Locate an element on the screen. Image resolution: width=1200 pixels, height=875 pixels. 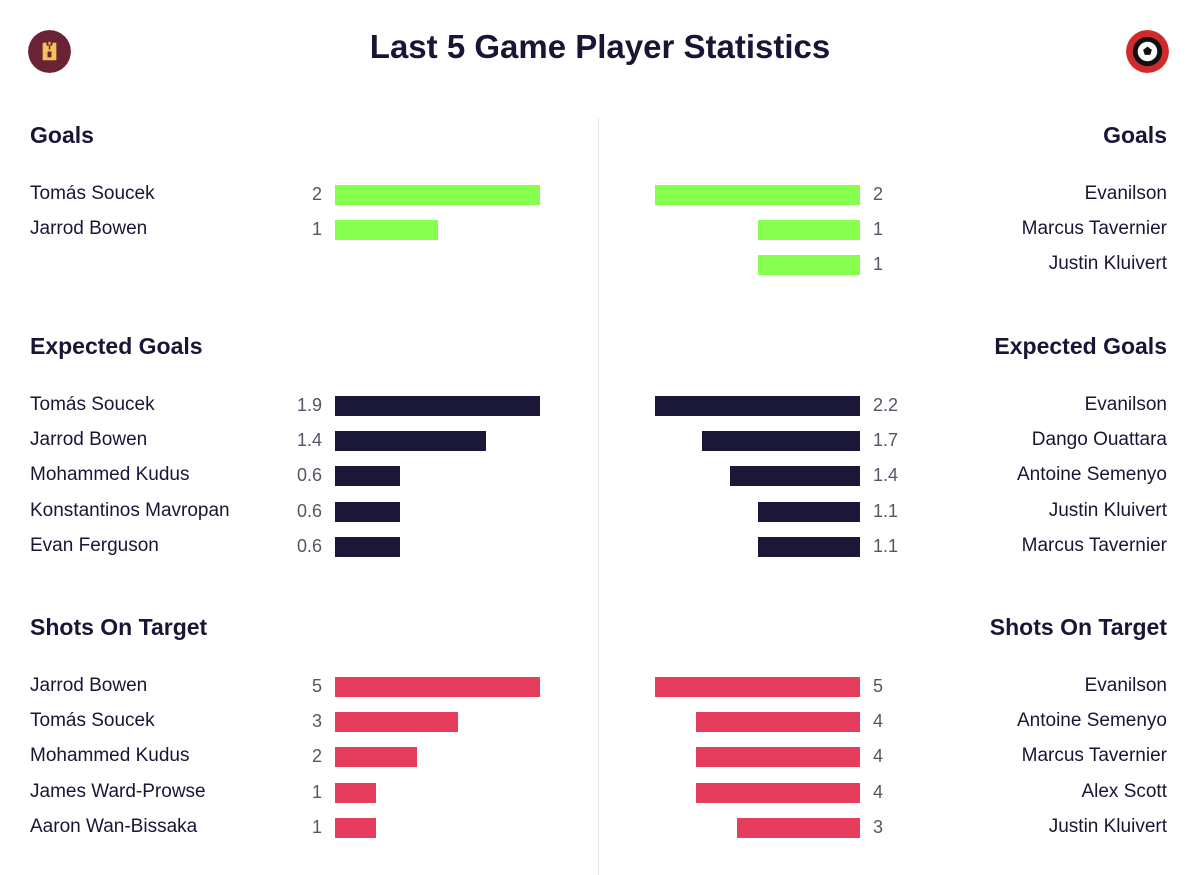
value-label: 1.7 is located at coordinates (886, 440).